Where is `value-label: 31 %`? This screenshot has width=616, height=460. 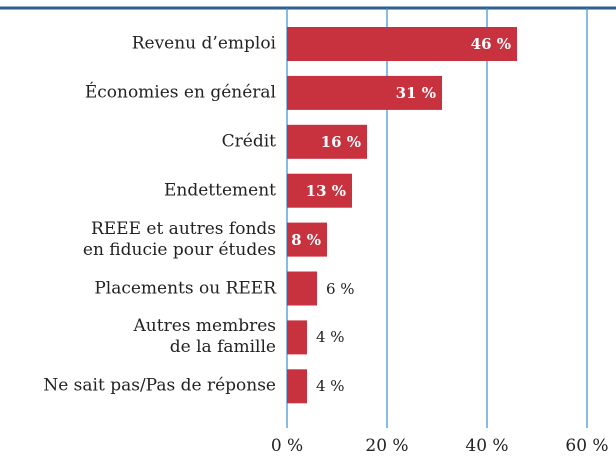
value-label: 31 % is located at coordinates (415, 92).